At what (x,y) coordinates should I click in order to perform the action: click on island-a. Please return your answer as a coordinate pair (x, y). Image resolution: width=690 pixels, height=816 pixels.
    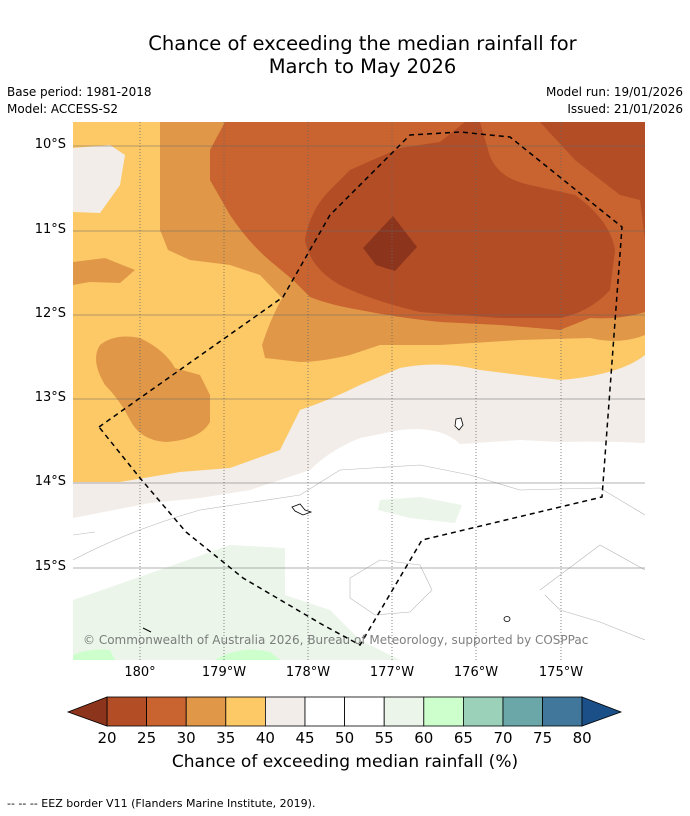
    Looking at the image, I should click on (459, 424).